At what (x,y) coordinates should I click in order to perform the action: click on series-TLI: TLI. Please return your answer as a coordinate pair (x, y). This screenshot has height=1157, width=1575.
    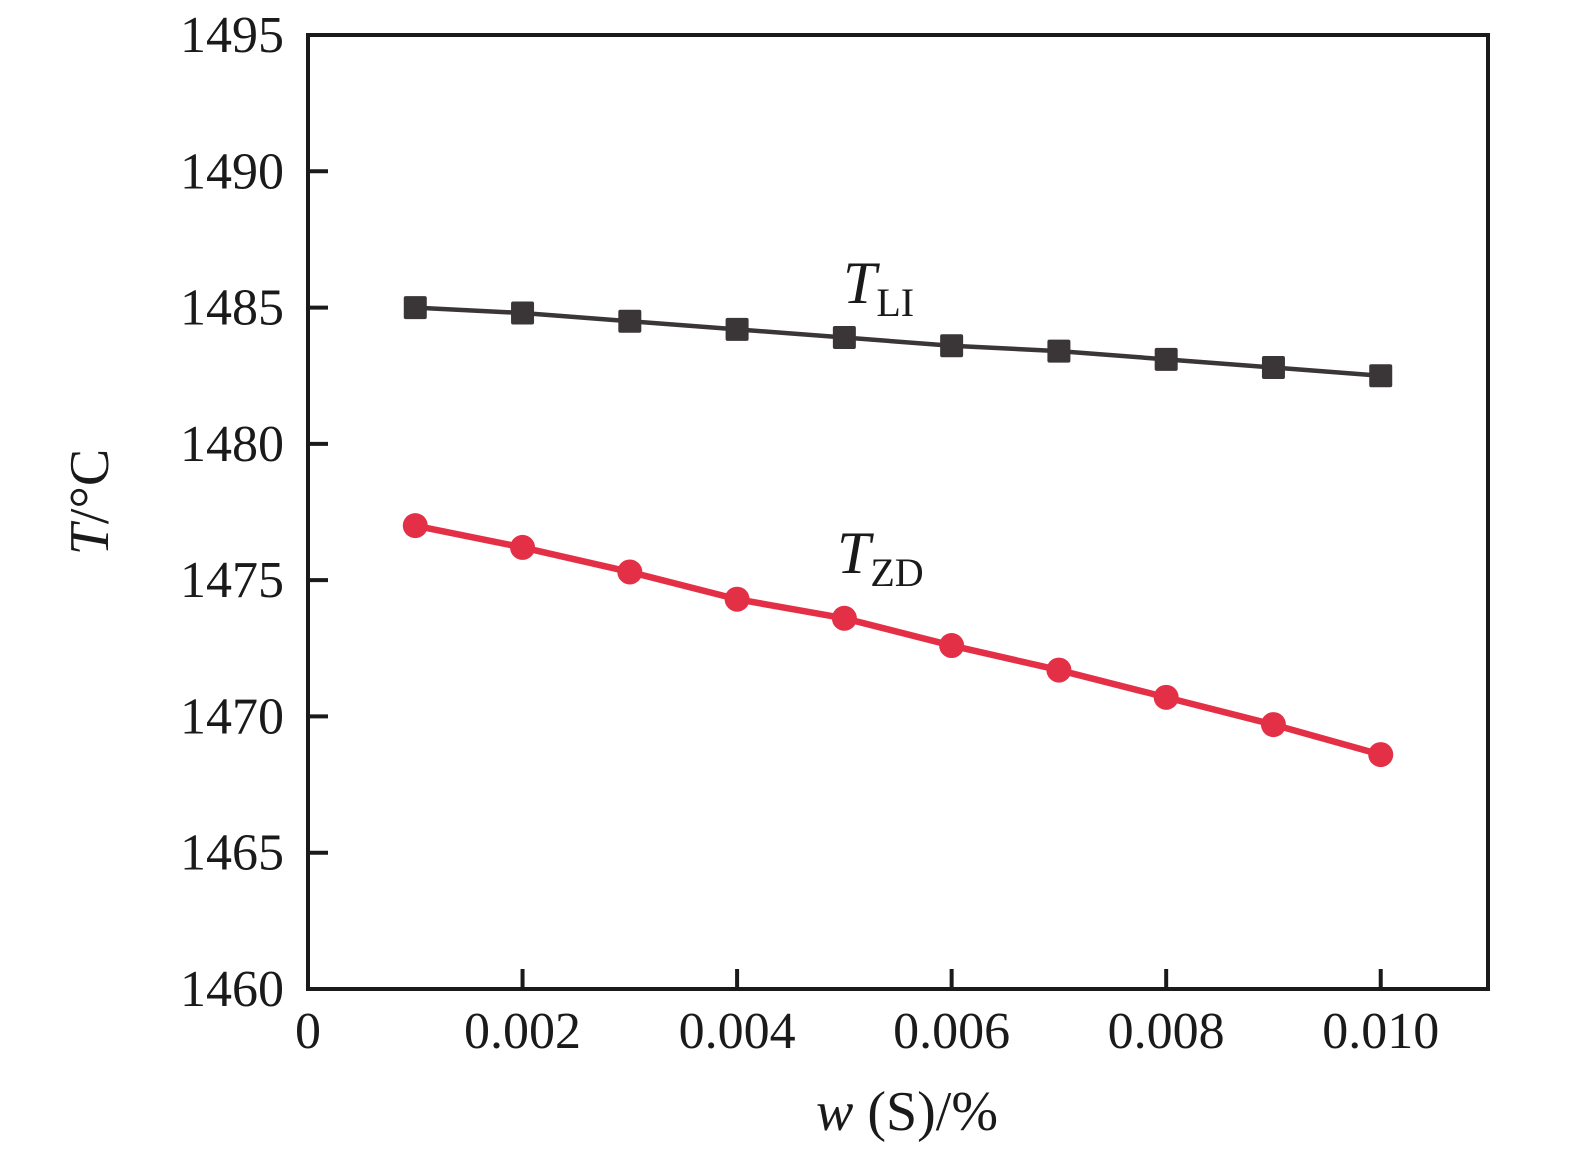
    Looking at the image, I should click on (898, 319).